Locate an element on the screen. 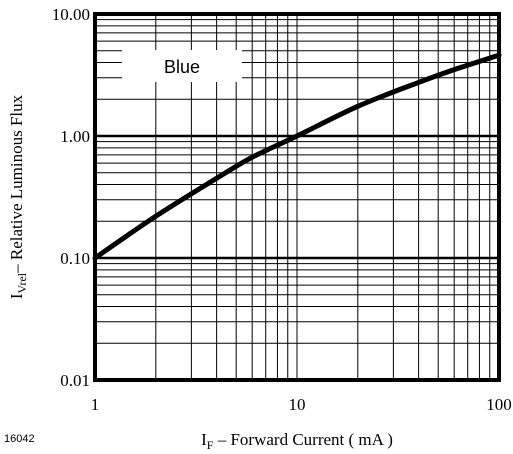  x-axis-label: IF – Forward Current ( mA ) is located at coordinates (297, 441).